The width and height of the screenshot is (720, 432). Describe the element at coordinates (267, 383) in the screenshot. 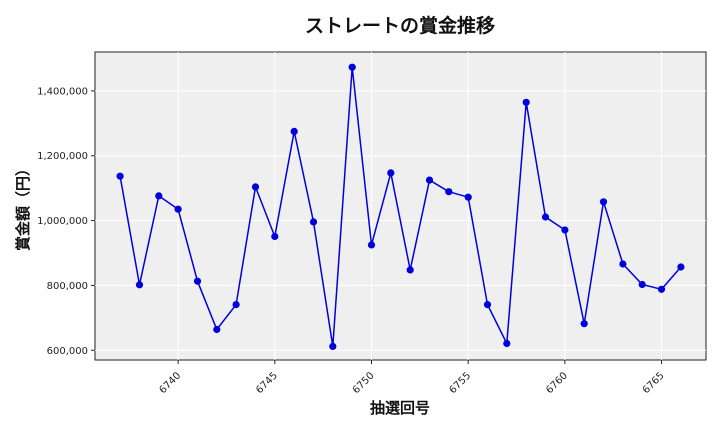

I see `x-tick-label: 6745` at that location.